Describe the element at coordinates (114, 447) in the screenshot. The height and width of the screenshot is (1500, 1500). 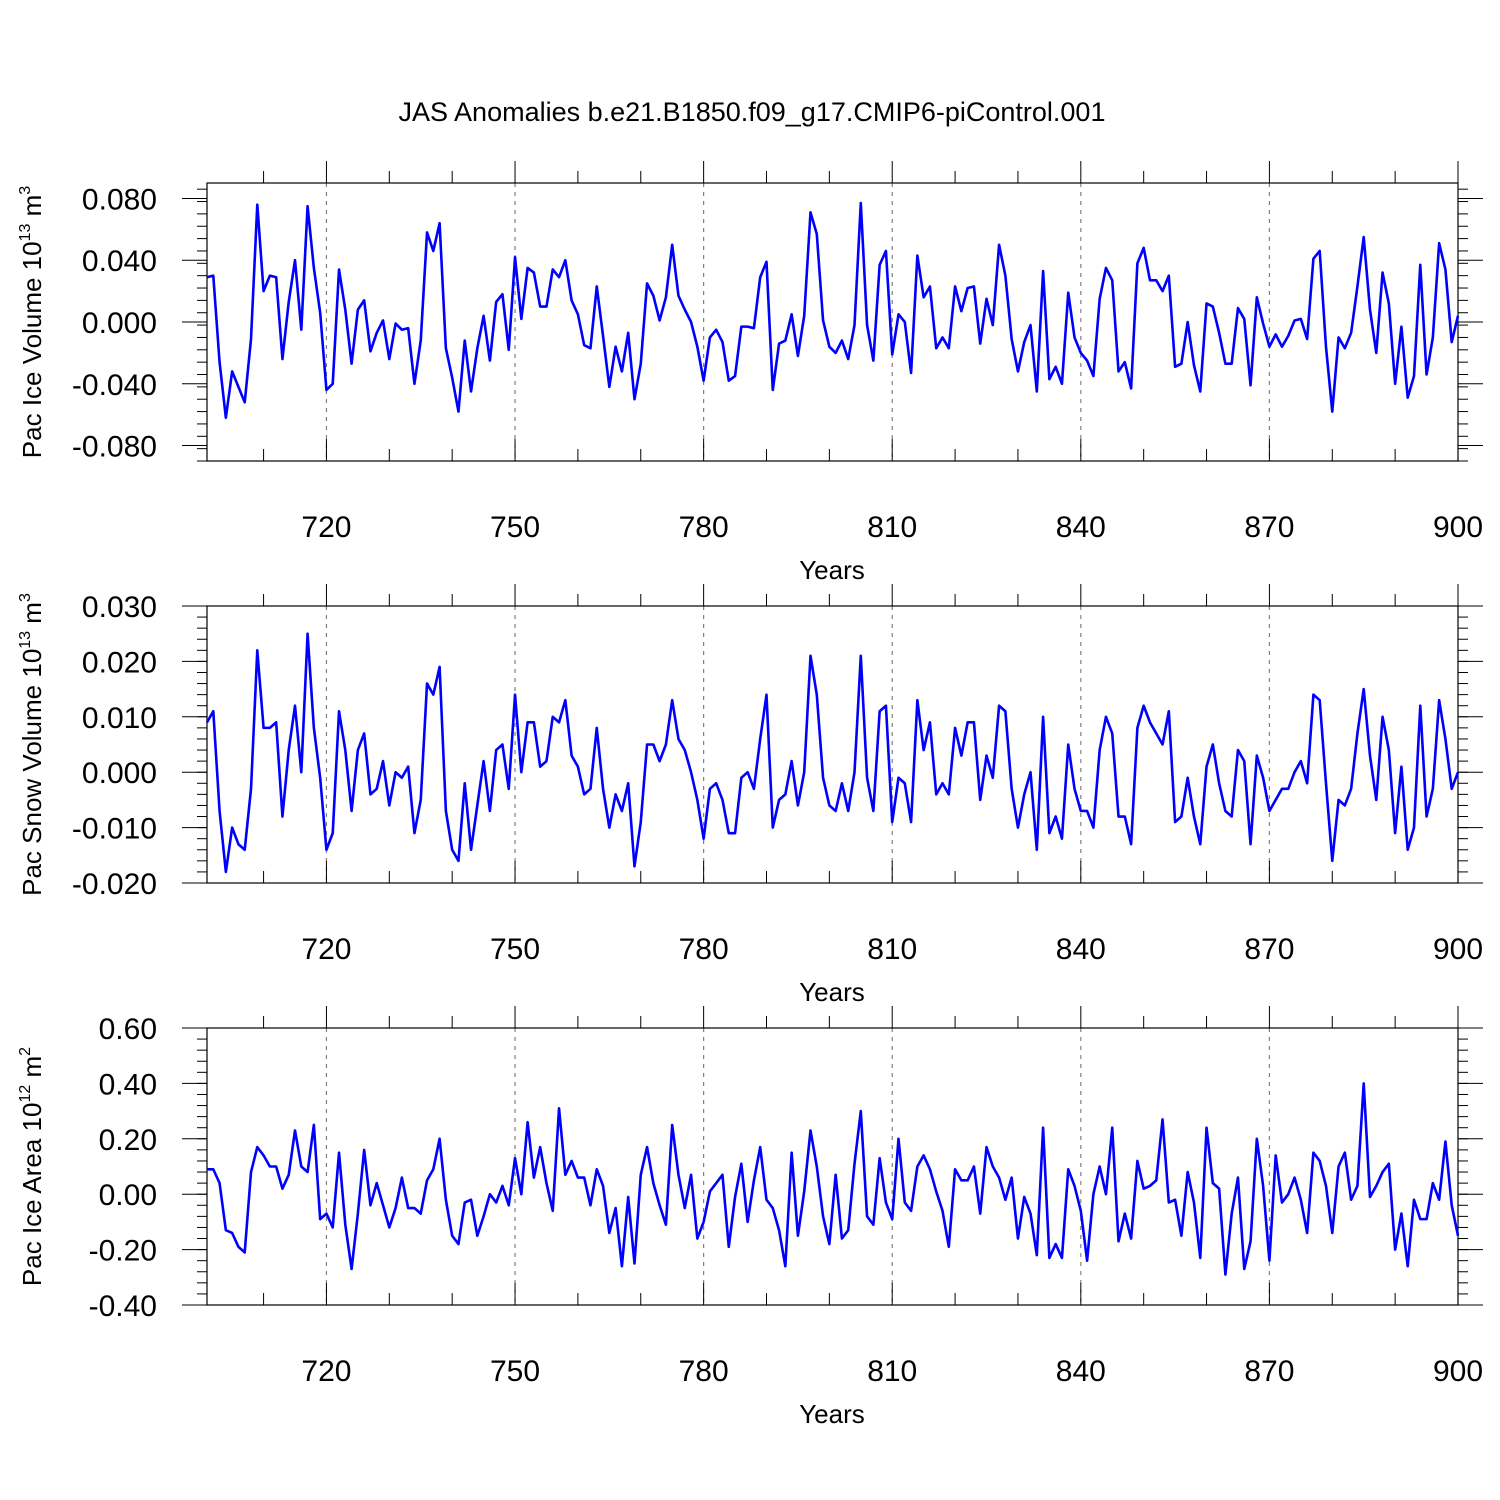
I see `y-tick-label: -0.080` at that location.